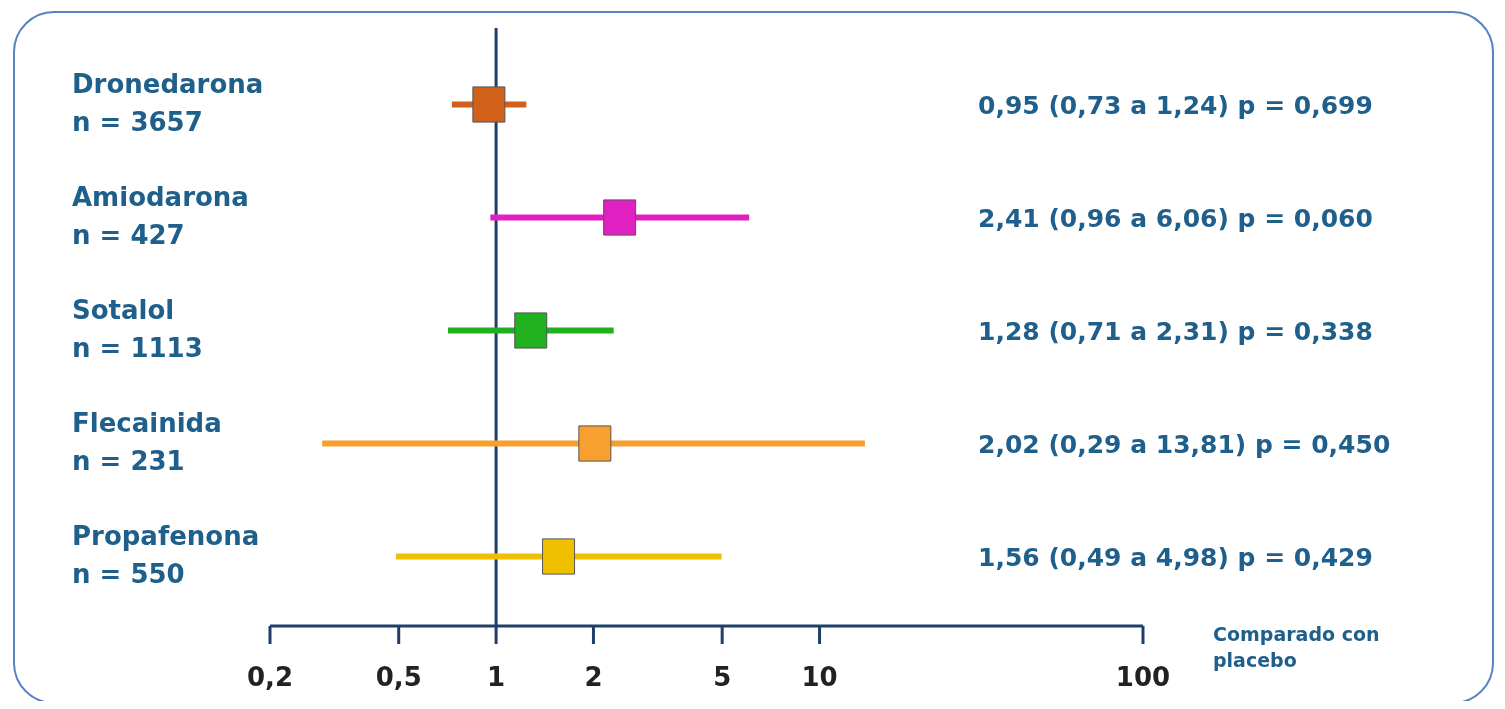 The width and height of the screenshot is (1505, 709). What do you see at coordinates (819, 677) in the screenshot?
I see `x-tick-label: 10` at bounding box center [819, 677].